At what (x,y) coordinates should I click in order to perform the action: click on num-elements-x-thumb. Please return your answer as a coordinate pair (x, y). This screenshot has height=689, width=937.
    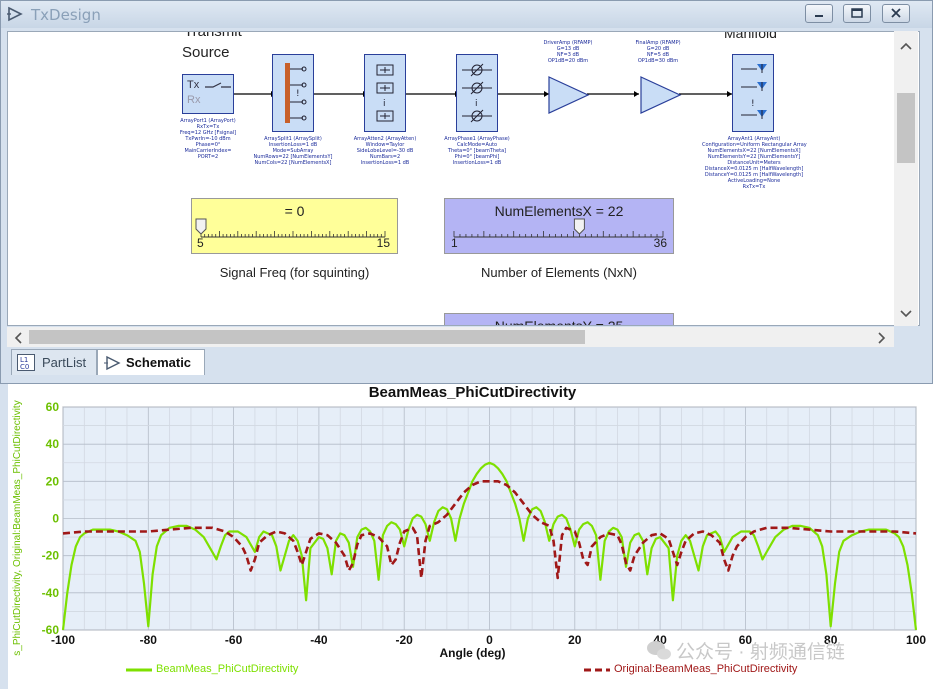
    Looking at the image, I should click on (579, 226).